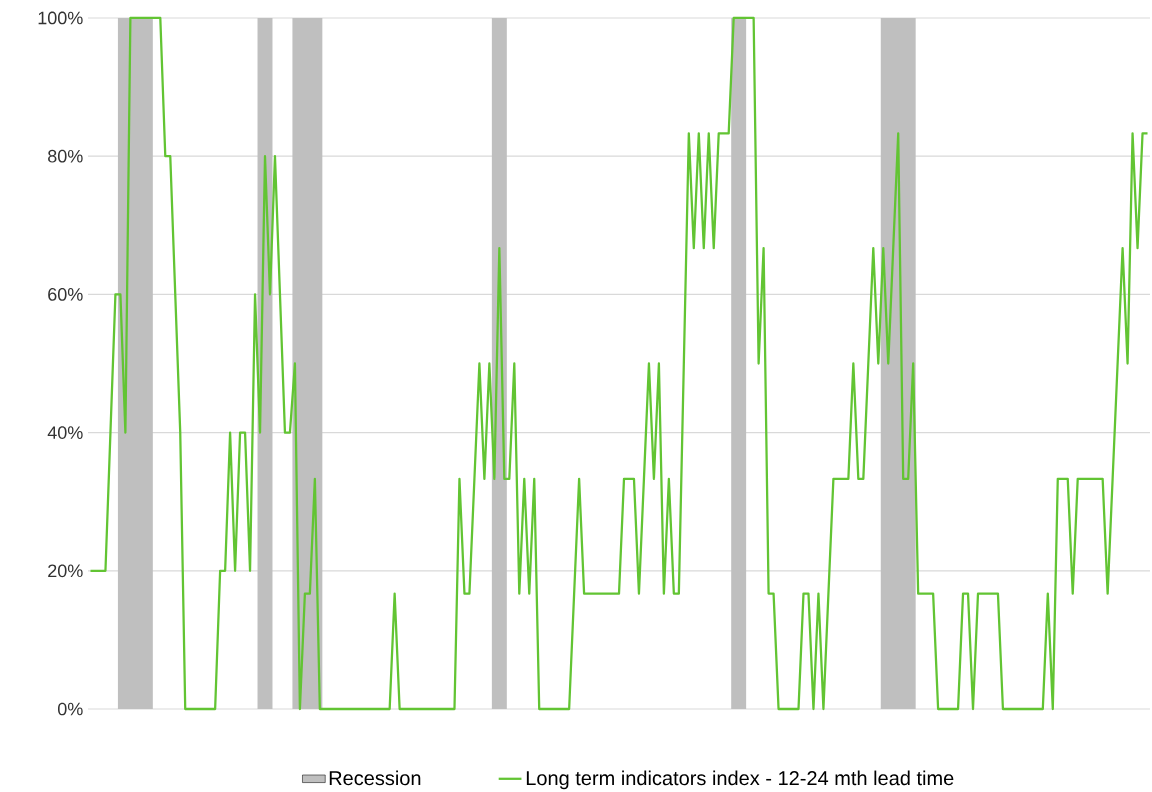 The image size is (1152, 792). What do you see at coordinates (60, 18) in the screenshot?
I see `y-tick-label: 100%` at bounding box center [60, 18].